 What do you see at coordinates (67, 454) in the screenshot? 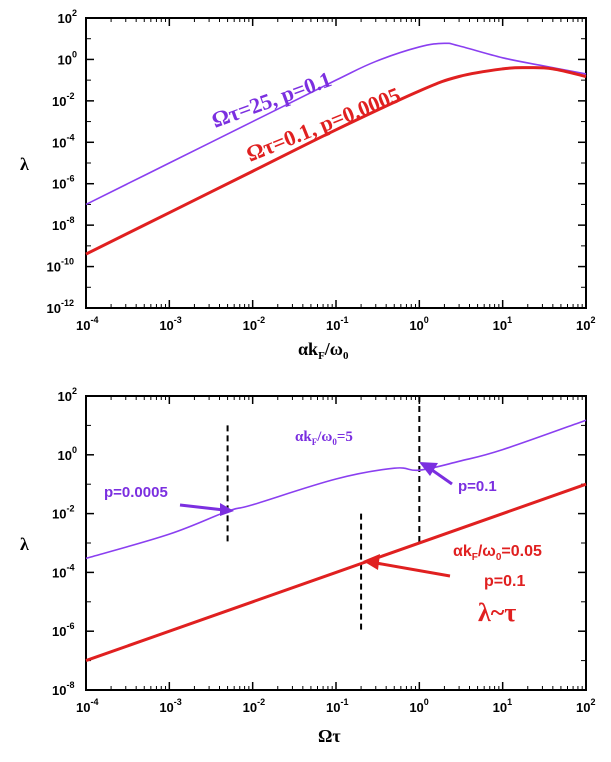
I see `bottom-y-tick-label: 10⁰` at bounding box center [67, 454].